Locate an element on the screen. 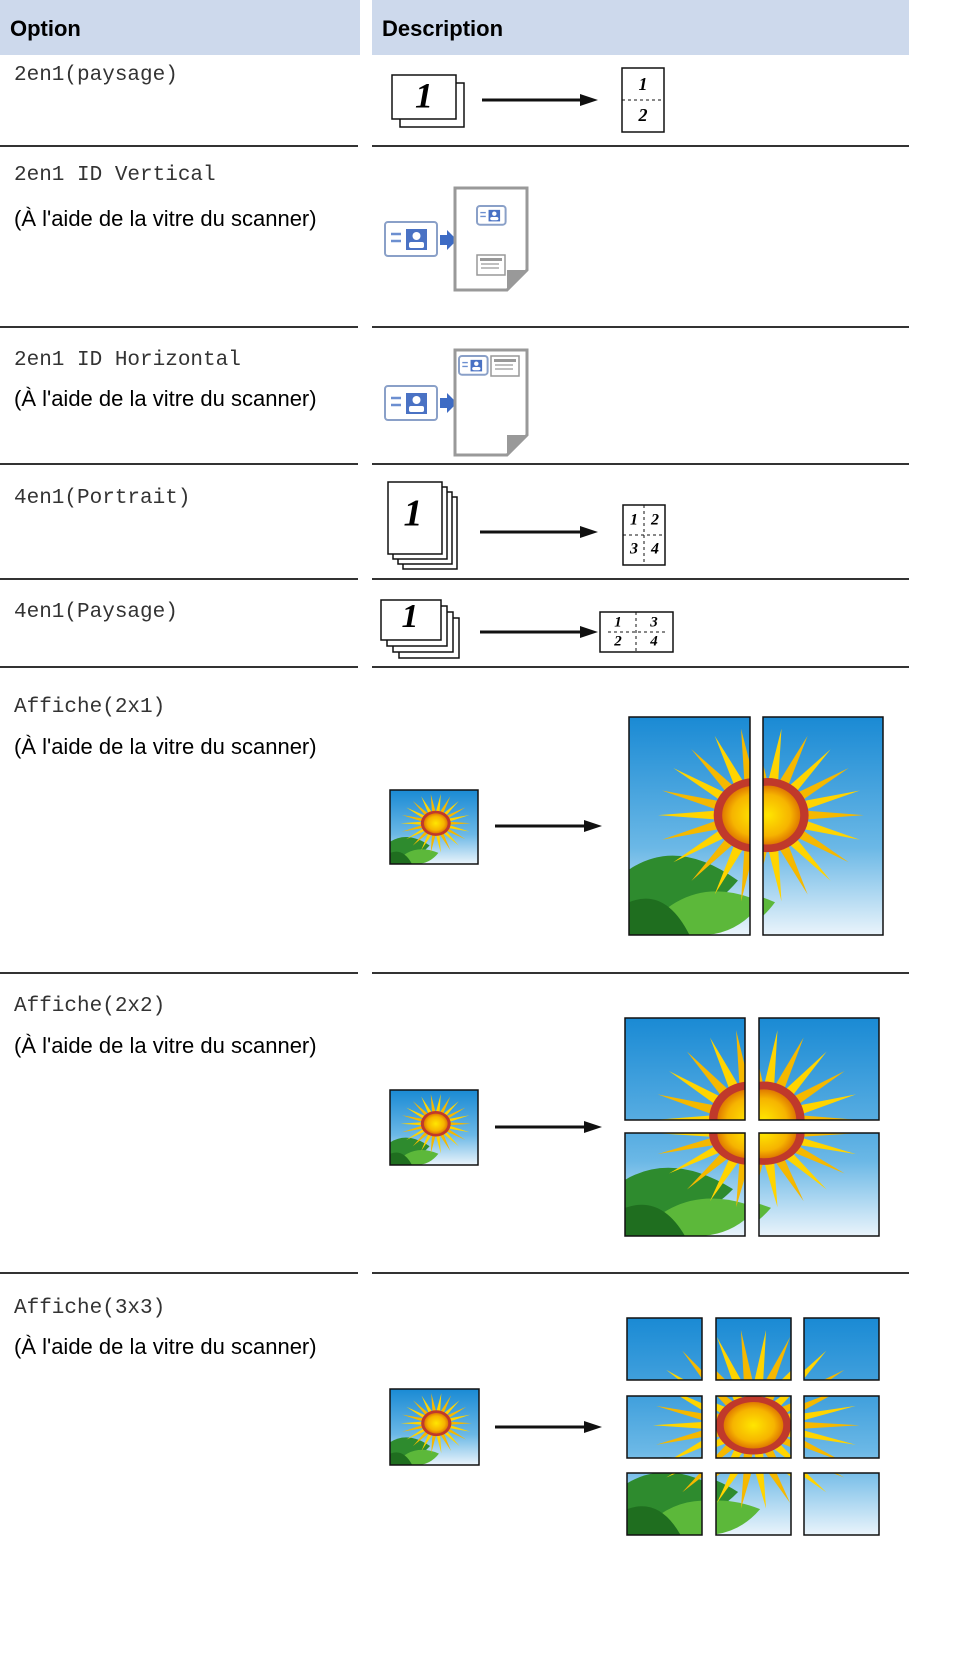 The height and width of the screenshot is (1674, 969). option-label: 2en1 ID Horizontal is located at coordinates (127, 360).